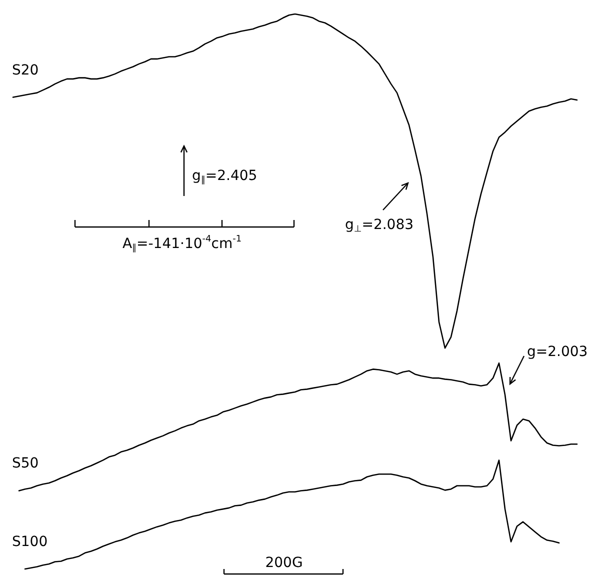 Image resolution: width=594 pixels, height=578 pixels. I want to click on series-label: S100, so click(30, 542).